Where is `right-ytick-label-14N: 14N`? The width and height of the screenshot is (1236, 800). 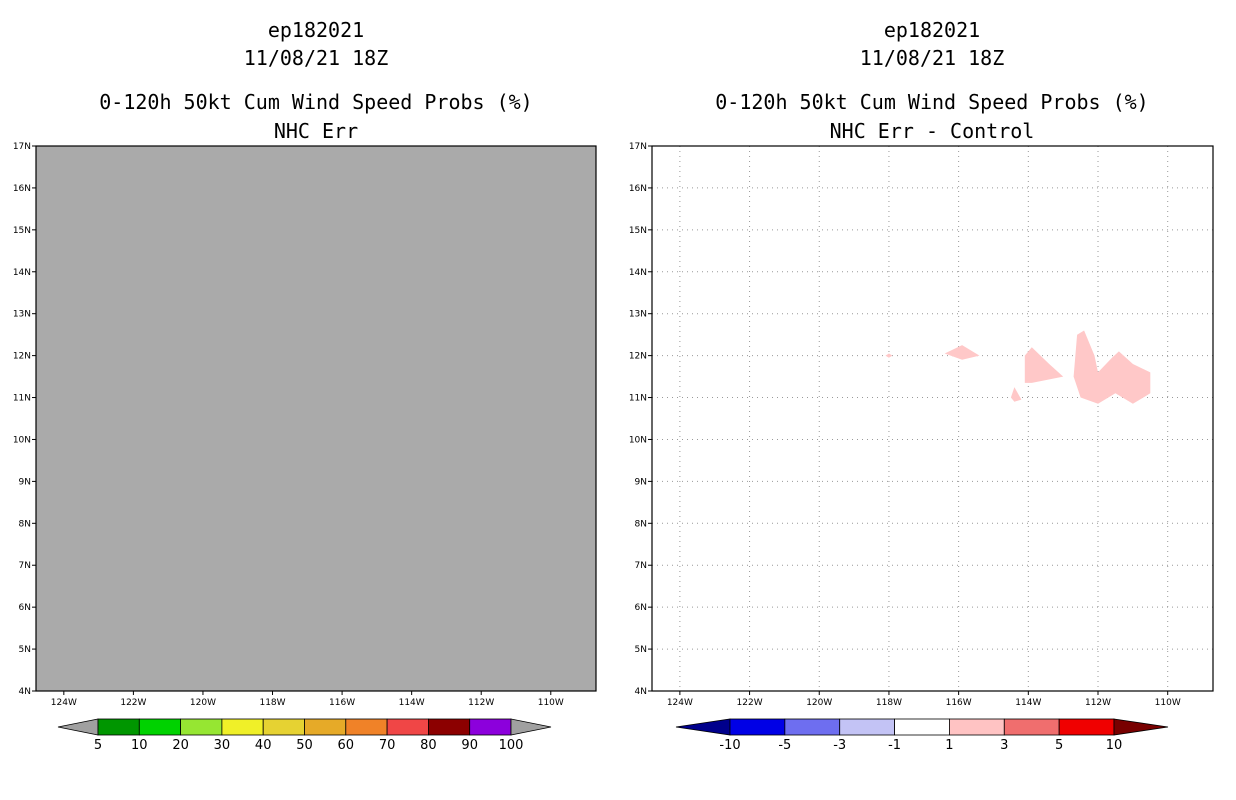
right-ytick-label-14N: 14N is located at coordinates (638, 273).